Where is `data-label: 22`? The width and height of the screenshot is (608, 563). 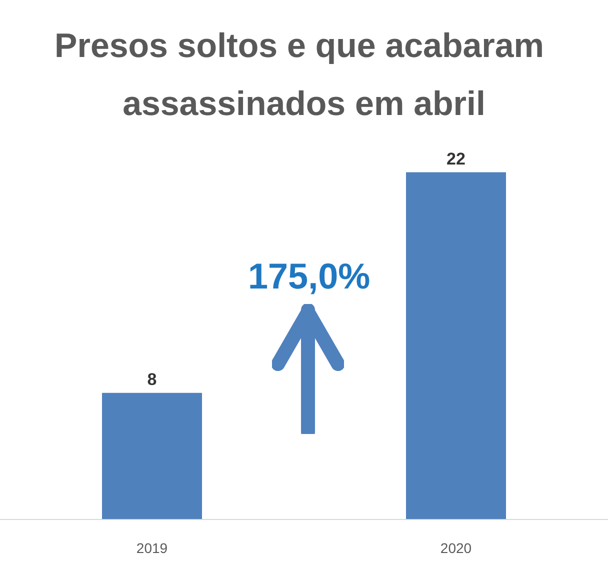 data-label: 22 is located at coordinates (456, 158).